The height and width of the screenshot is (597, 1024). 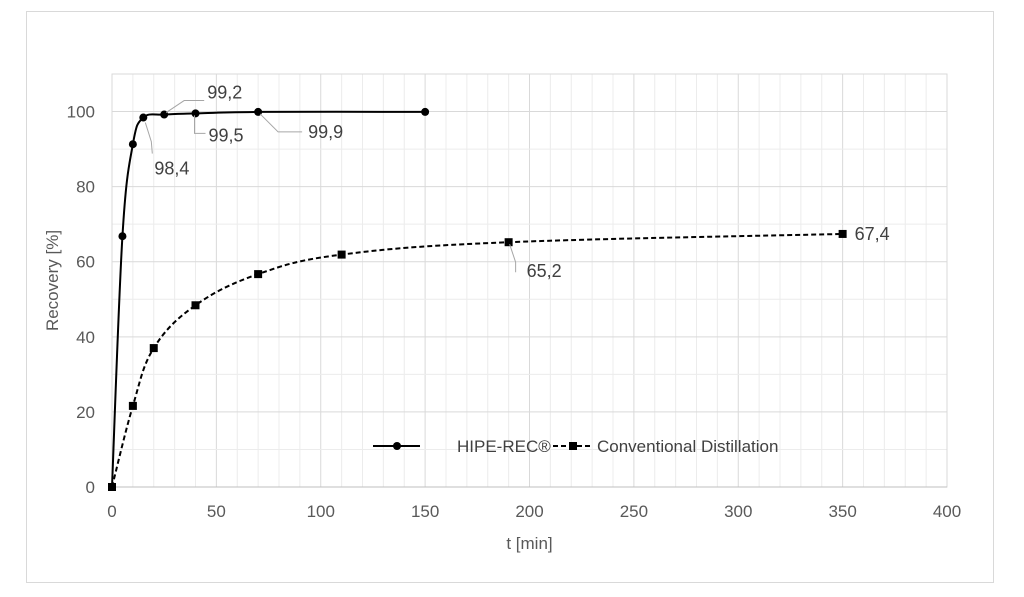 I want to click on data-label: 99,2, so click(x=224, y=93).